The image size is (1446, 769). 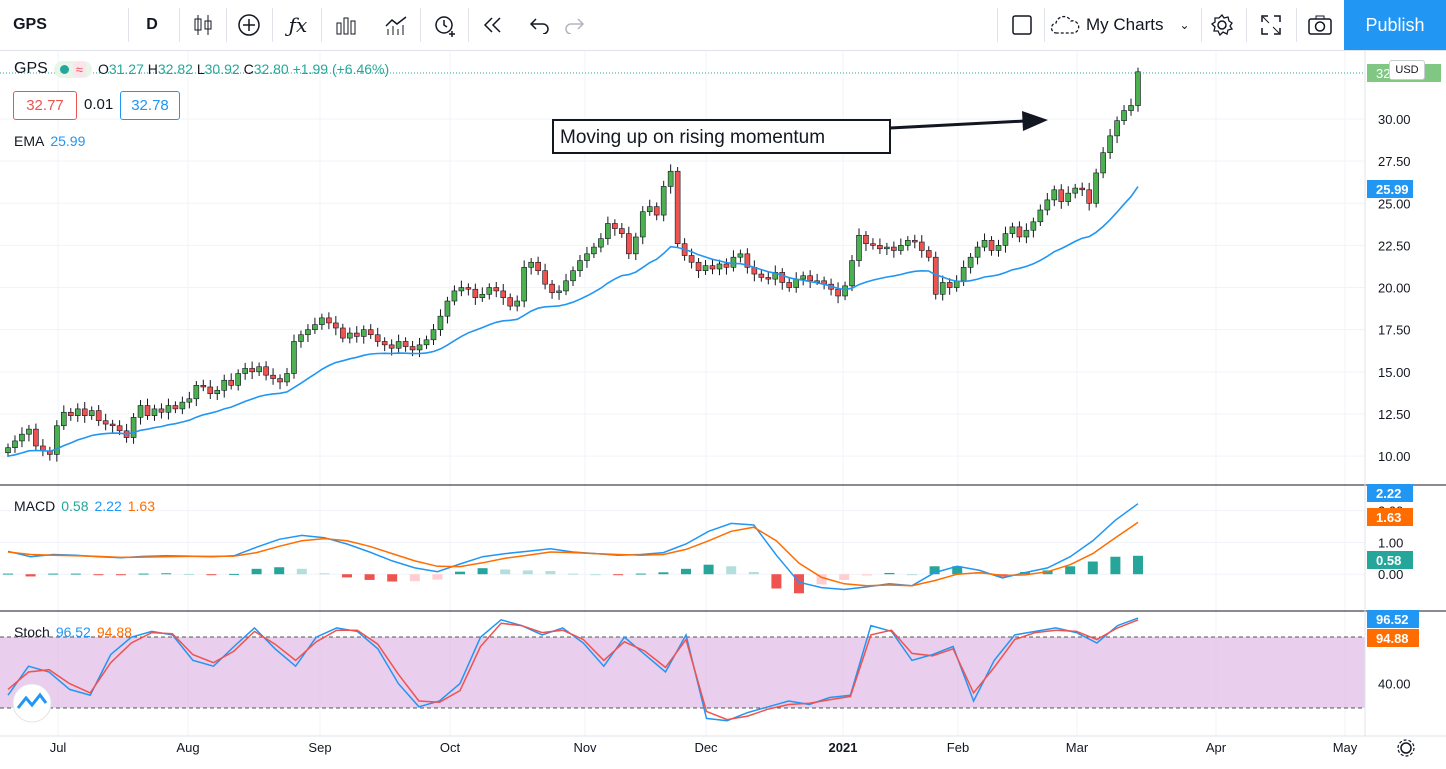 What do you see at coordinates (1388, 517) in the screenshot?
I see `svg-text: 1.63` at bounding box center [1388, 517].